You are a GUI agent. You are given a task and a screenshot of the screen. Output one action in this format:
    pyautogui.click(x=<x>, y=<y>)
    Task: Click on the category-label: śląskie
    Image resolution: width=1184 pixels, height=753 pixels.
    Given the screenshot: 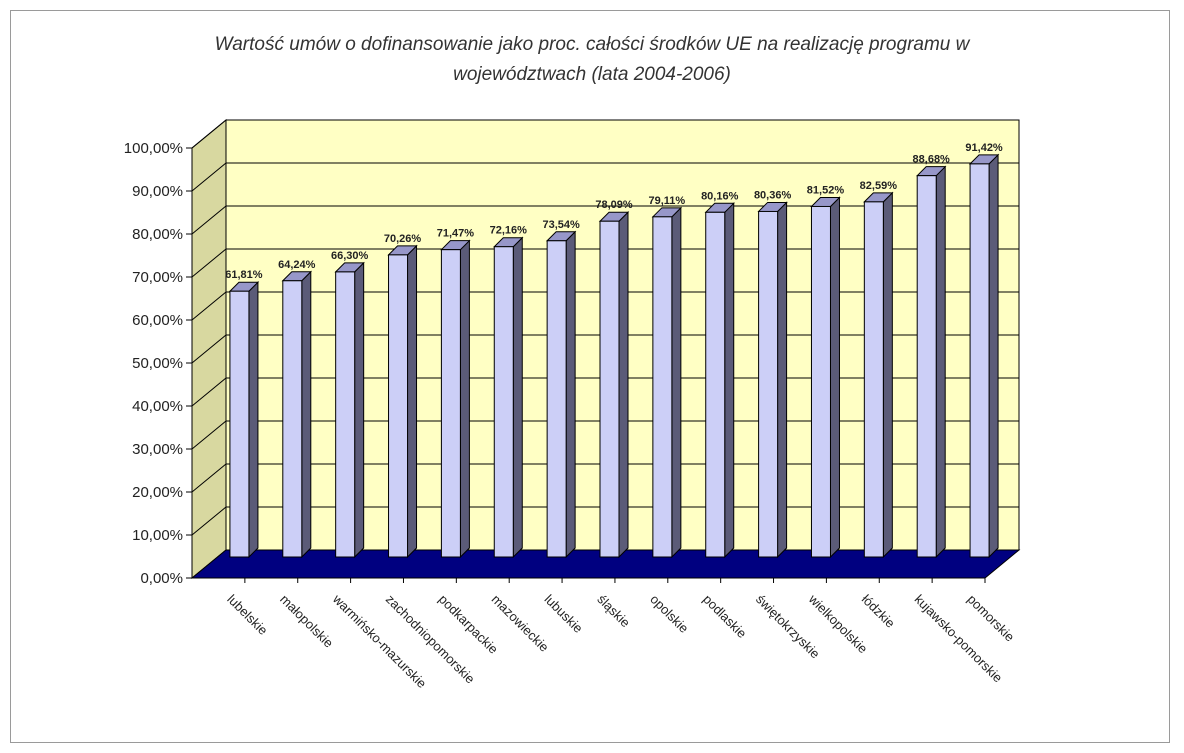 What is the action you would take?
    pyautogui.click(x=613, y=611)
    